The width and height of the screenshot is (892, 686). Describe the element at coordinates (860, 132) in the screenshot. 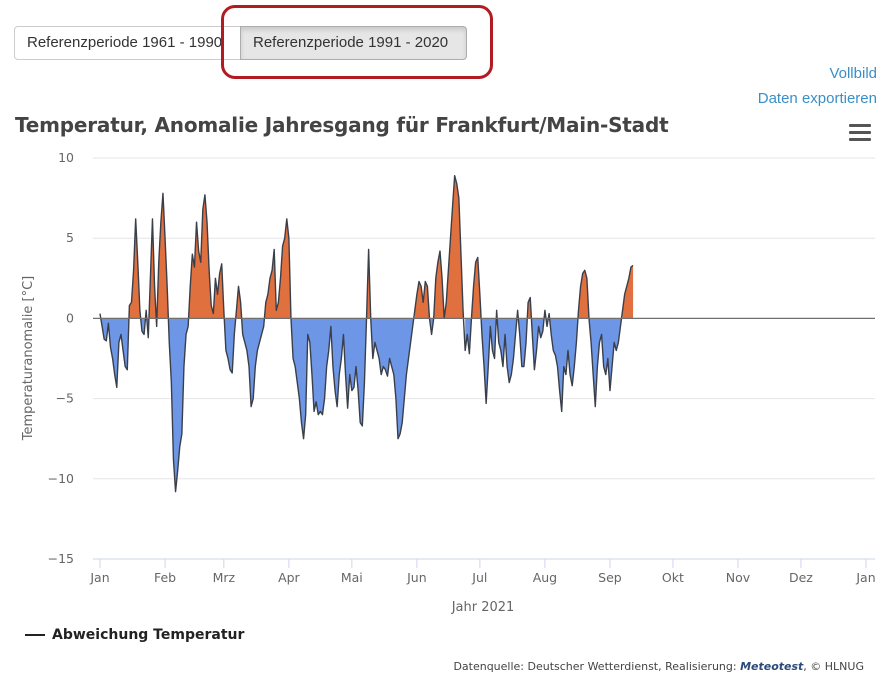

I see `hamburger-menu-icon` at that location.